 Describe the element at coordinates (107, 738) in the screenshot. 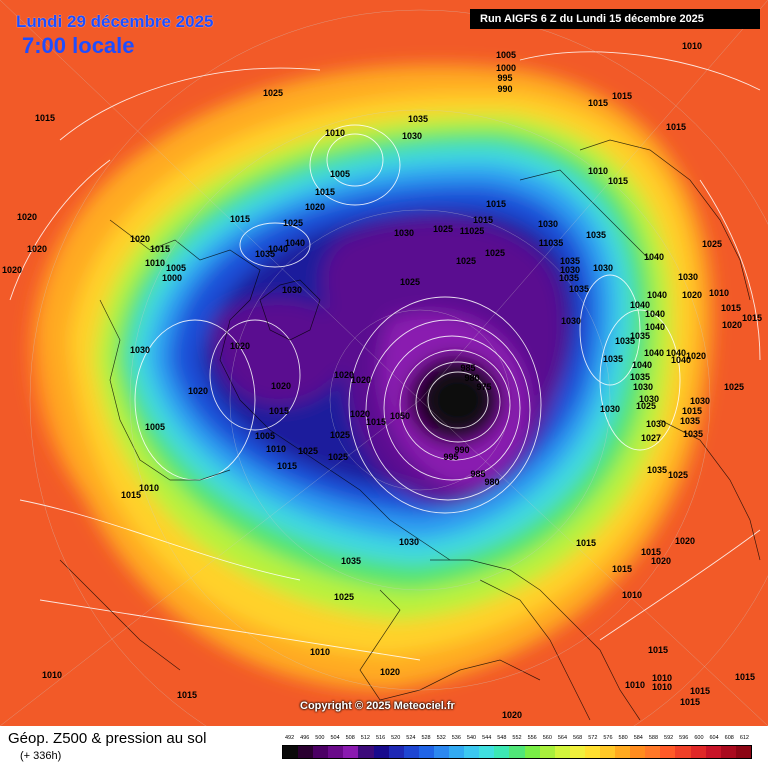

I see `field-name: Géop. Z500 & pression au sol` at that location.